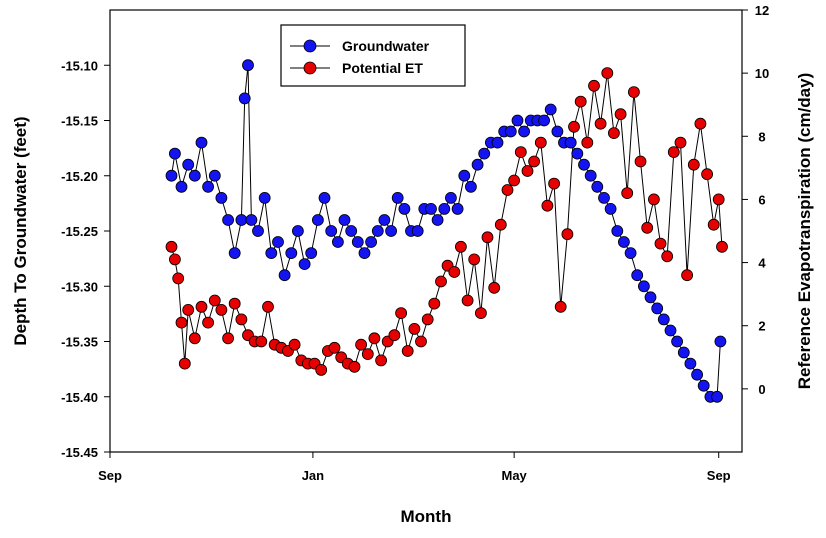 Image resolution: width=826 pixels, height=538 pixels. What do you see at coordinates (762, 10) in the screenshot?
I see `y2-tick-label: 12` at bounding box center [762, 10].